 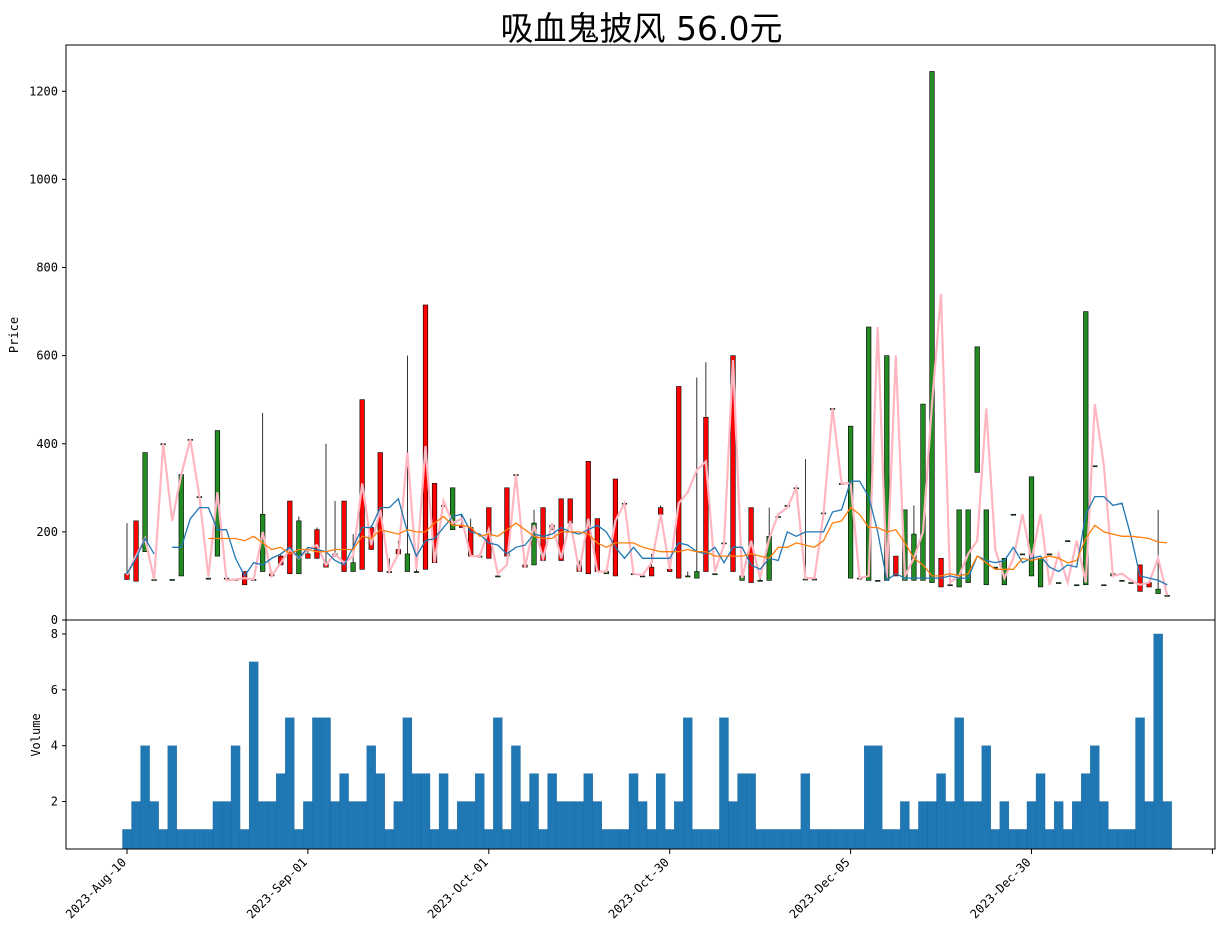 I want to click on ma-short-line, so click(x=647, y=533).